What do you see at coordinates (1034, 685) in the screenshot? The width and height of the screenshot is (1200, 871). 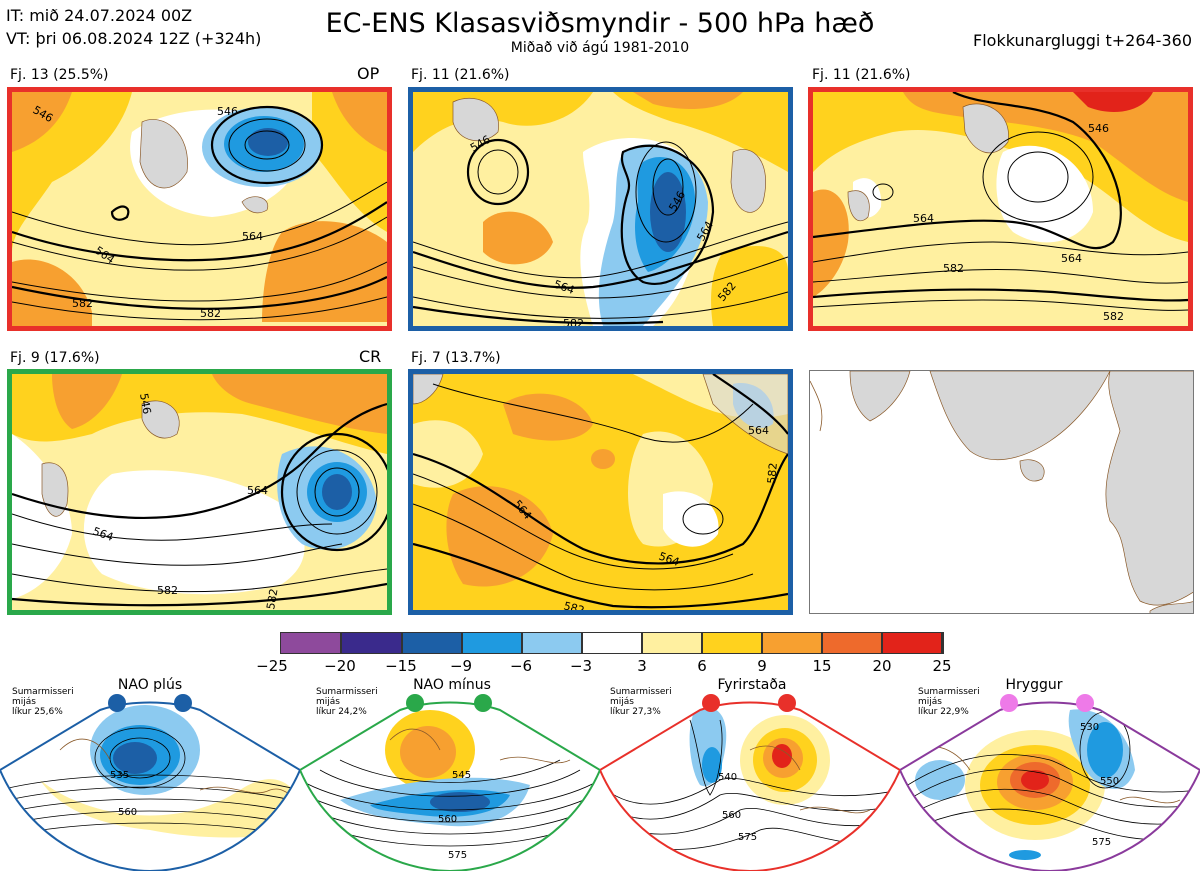 I see `regime-title: Hryggur` at bounding box center [1034, 685].